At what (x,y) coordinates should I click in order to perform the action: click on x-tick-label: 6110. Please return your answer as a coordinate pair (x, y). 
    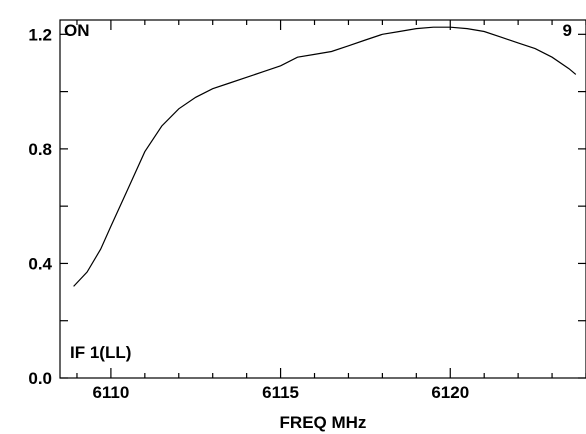
    Looking at the image, I should click on (110, 392).